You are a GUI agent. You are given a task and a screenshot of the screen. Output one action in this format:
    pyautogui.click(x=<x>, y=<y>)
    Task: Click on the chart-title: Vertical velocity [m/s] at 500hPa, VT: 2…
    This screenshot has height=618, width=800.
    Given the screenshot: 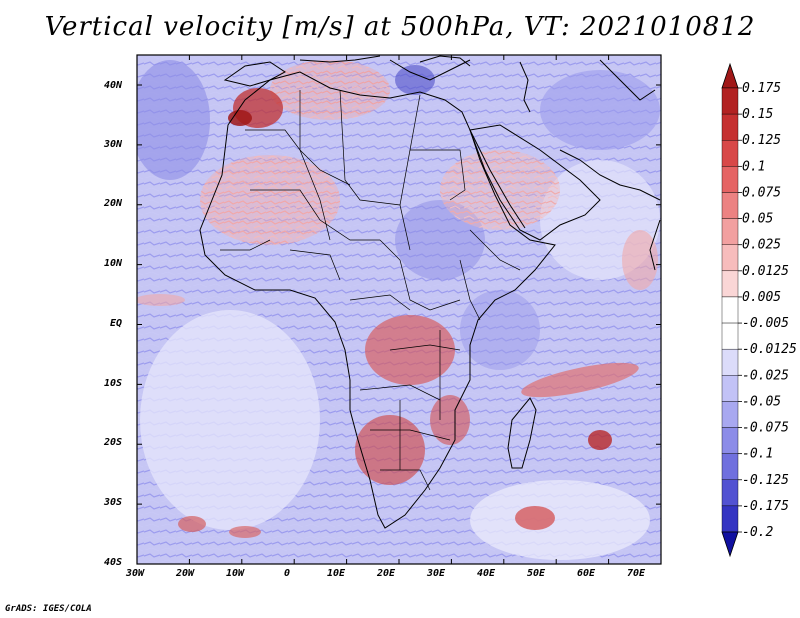 What is the action you would take?
    pyautogui.click(x=400, y=27)
    